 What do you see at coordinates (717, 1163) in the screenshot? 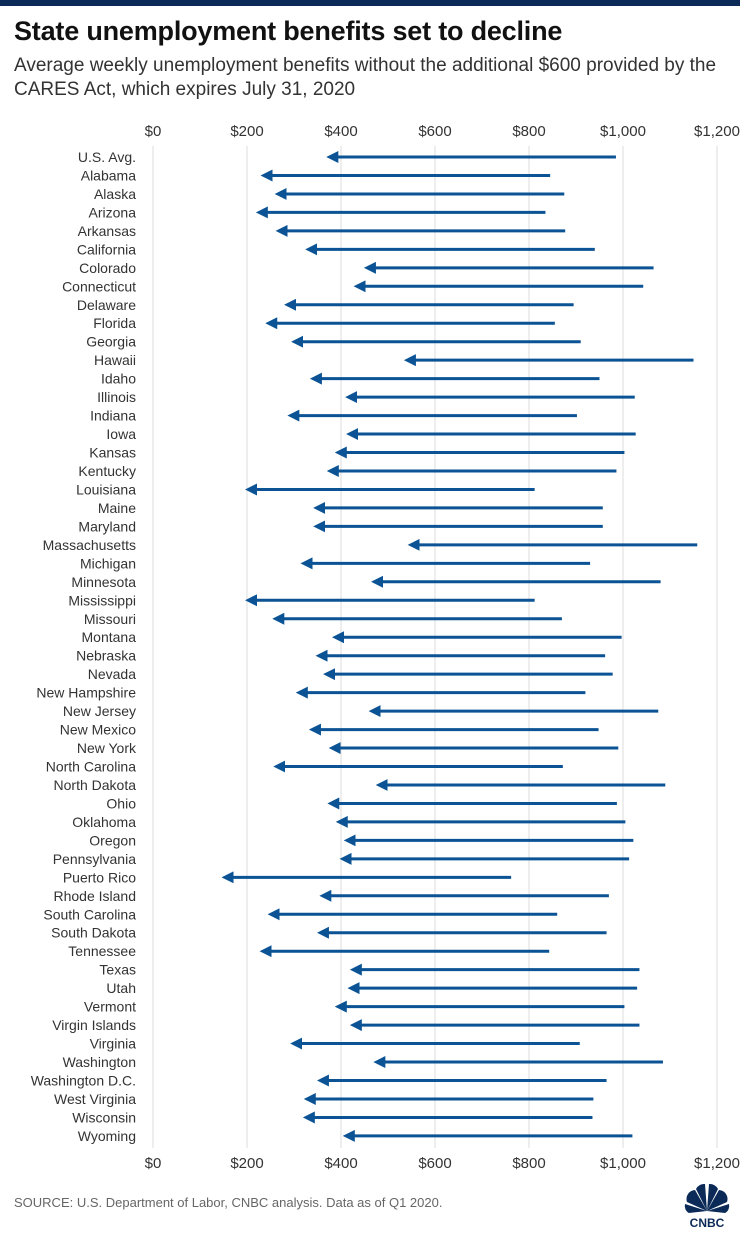
I see `x-tick-label-bottom: $1,200` at bounding box center [717, 1163].